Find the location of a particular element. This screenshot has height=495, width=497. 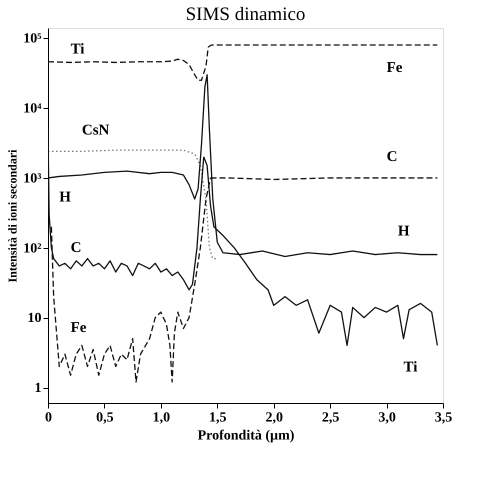

x-tick-label: 2,0 is located at coordinates (274, 418).